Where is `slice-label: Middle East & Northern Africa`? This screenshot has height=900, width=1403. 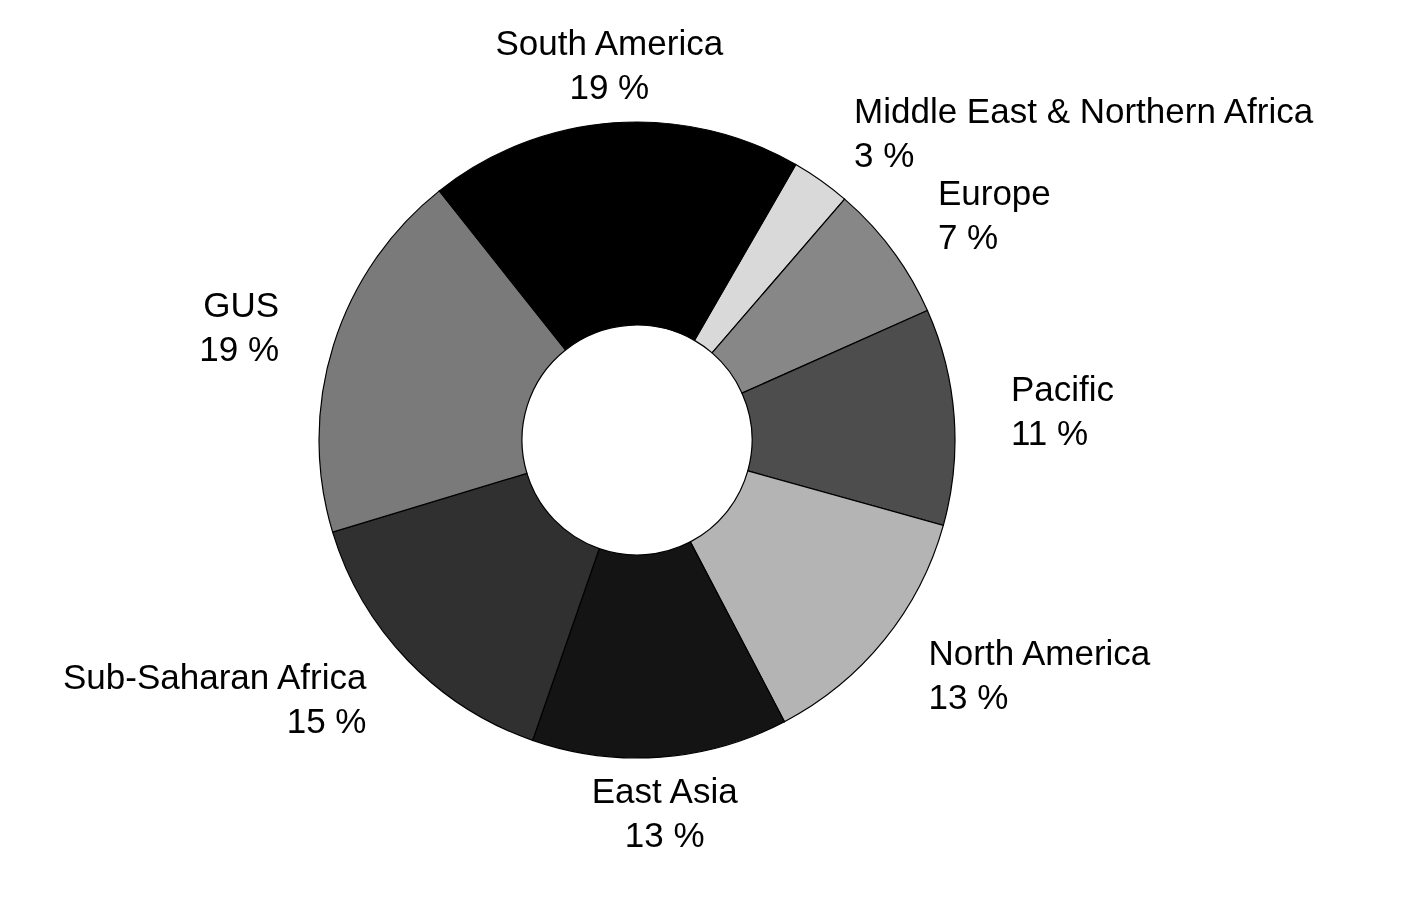
slice-label: Middle East & Northern Africa is located at coordinates (1084, 111).